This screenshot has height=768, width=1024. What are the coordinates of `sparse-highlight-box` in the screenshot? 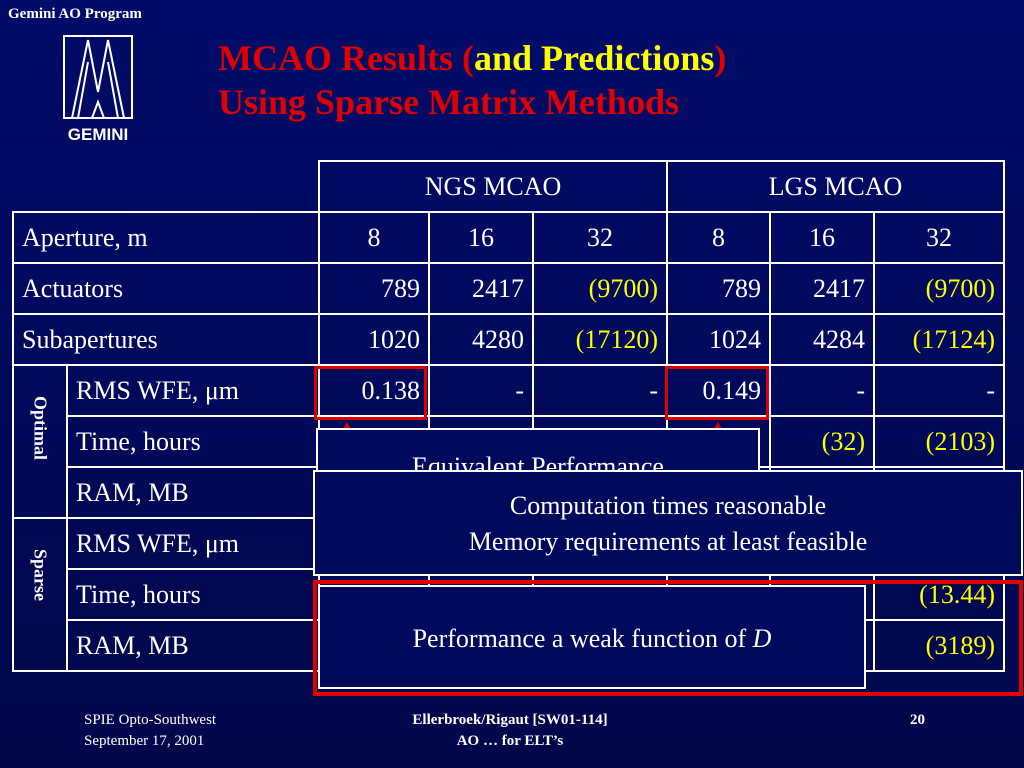 It's located at (668, 638).